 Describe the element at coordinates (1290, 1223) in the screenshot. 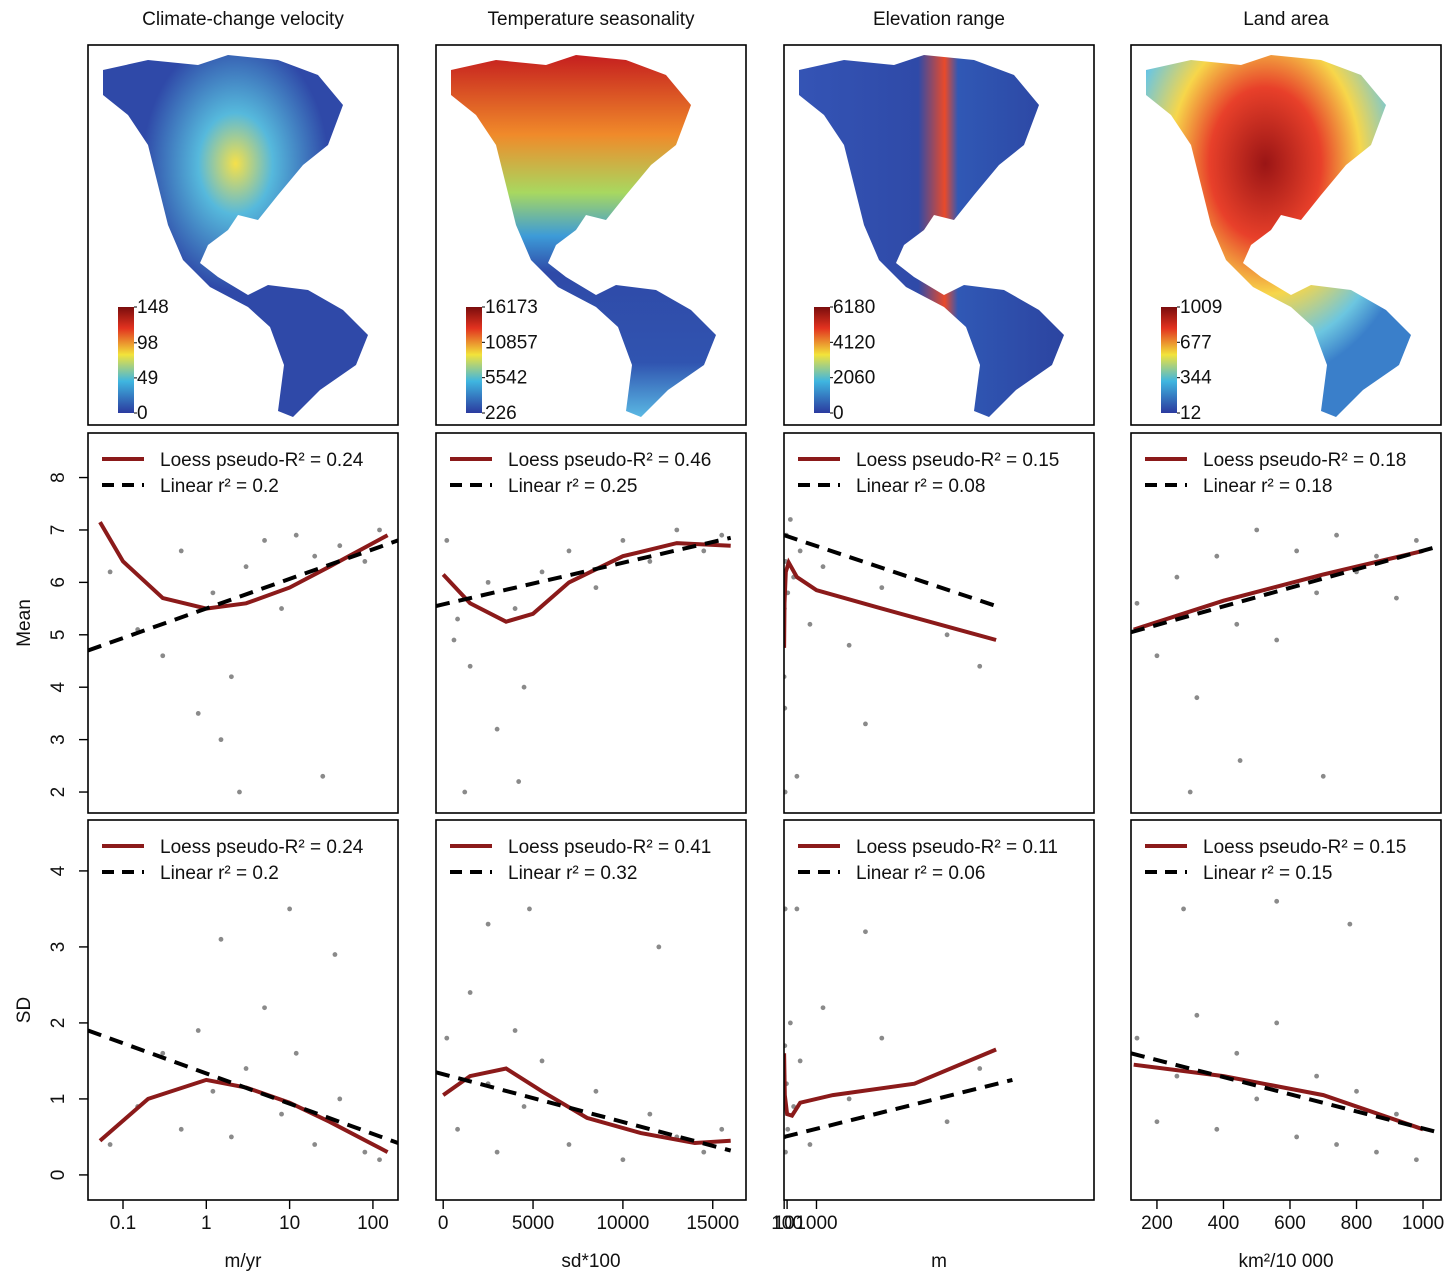

I see `x-tick-label: 600` at that location.